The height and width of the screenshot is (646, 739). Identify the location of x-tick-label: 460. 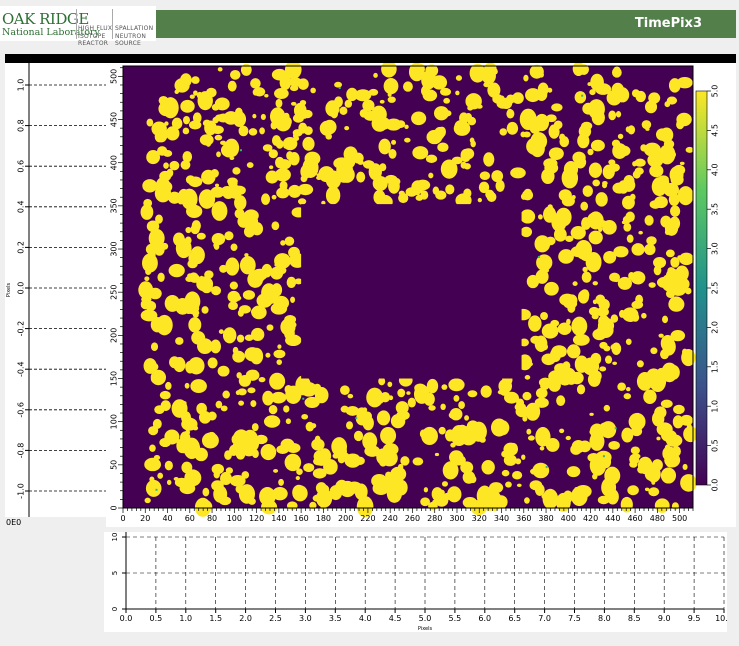
(634, 518).